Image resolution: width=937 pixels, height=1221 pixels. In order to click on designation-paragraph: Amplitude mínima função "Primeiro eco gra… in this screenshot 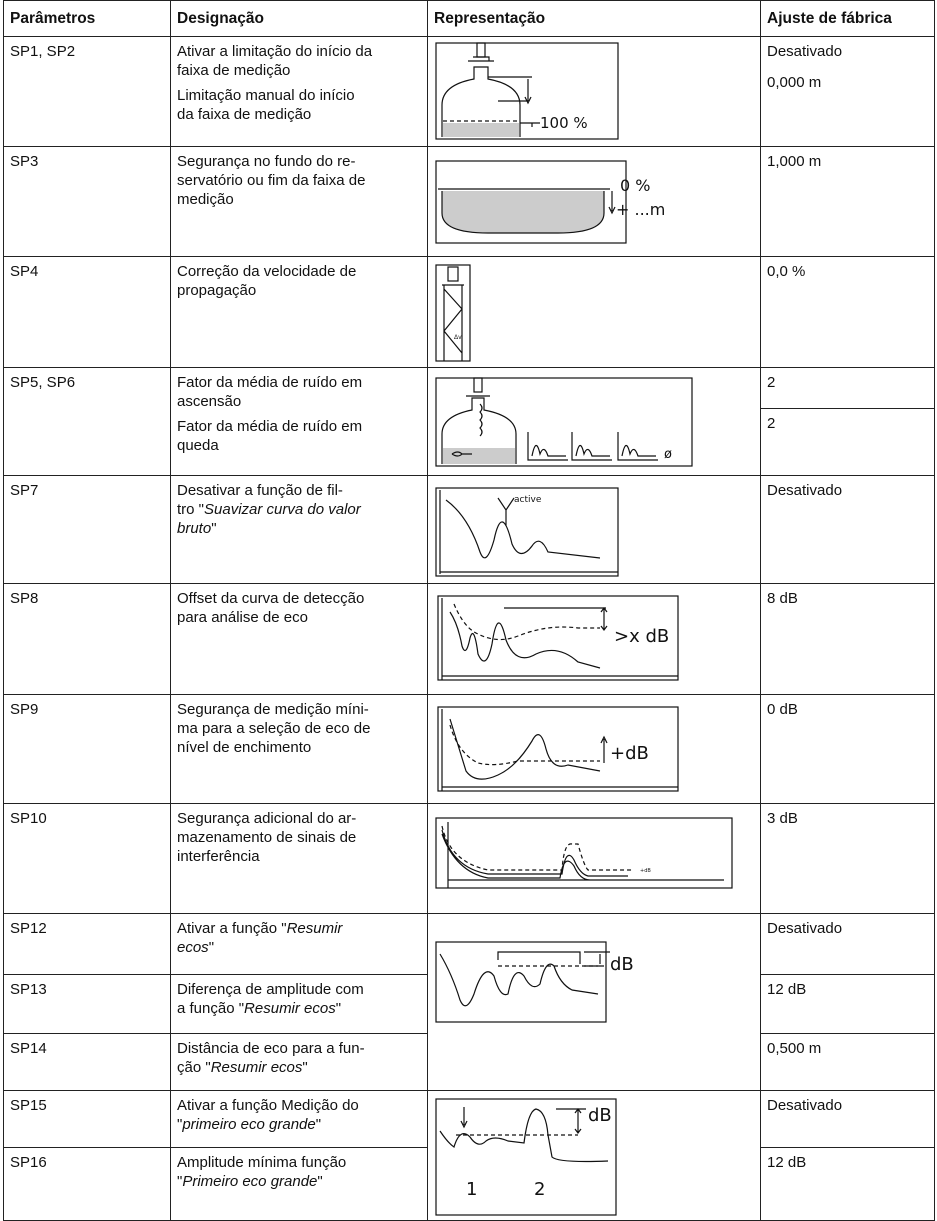, I will do `click(299, 1172)`.